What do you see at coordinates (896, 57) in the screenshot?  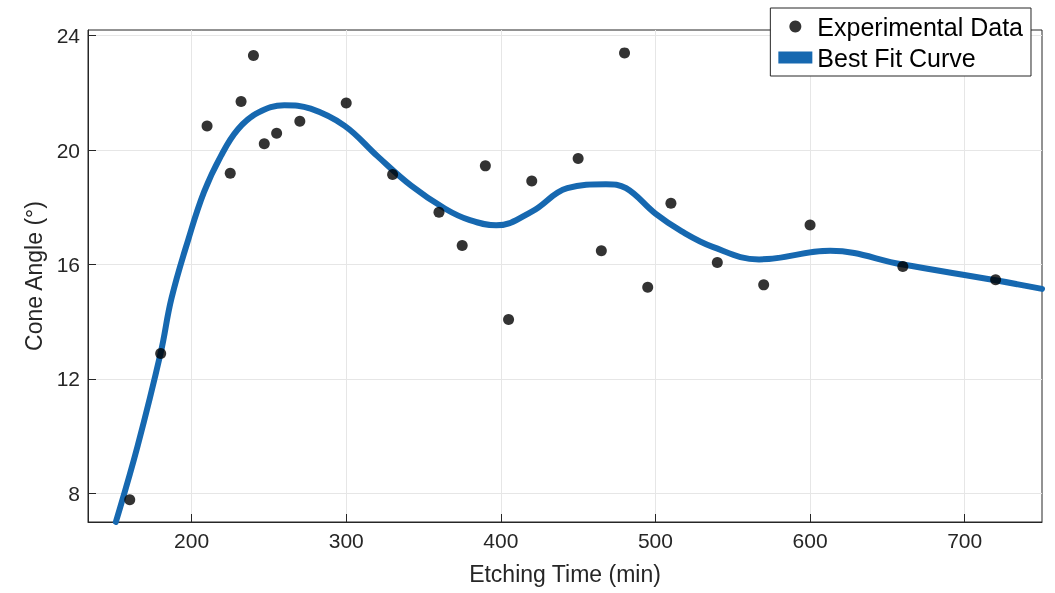 I see `legend-label: Best Fit Curve` at bounding box center [896, 57].